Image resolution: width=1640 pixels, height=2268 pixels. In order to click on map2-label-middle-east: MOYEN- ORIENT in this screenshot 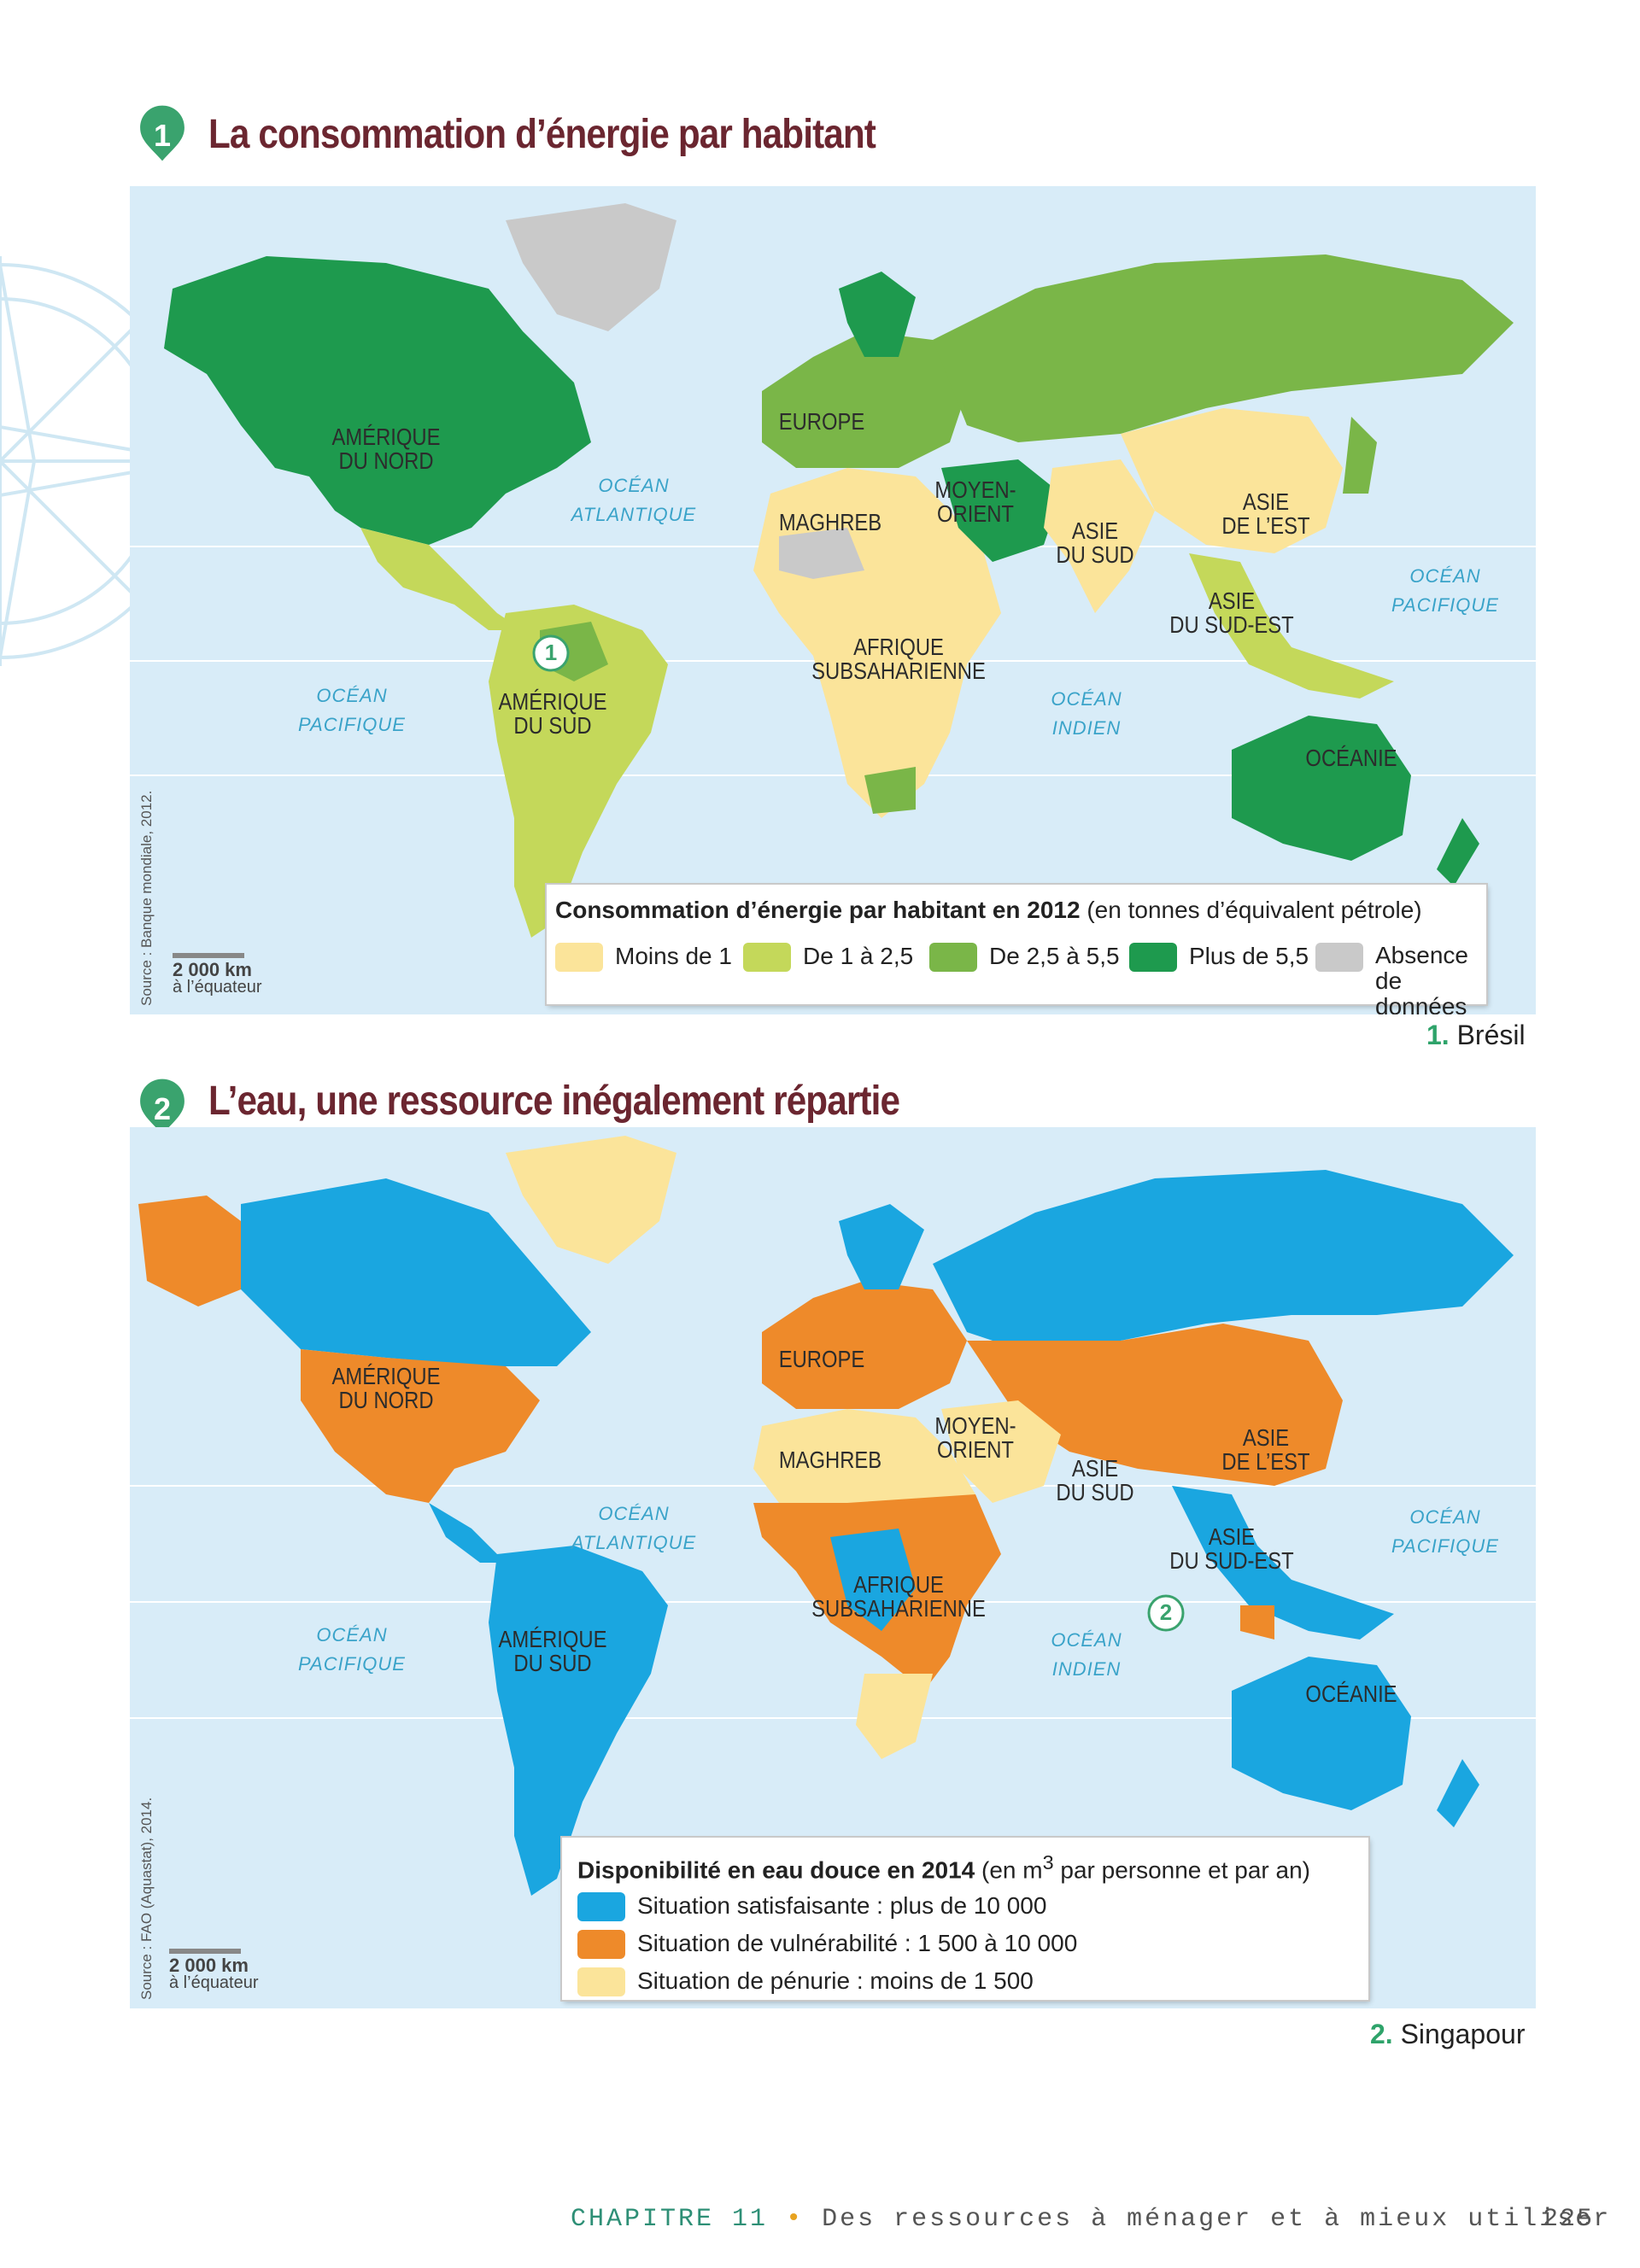, I will do `click(975, 1437)`.